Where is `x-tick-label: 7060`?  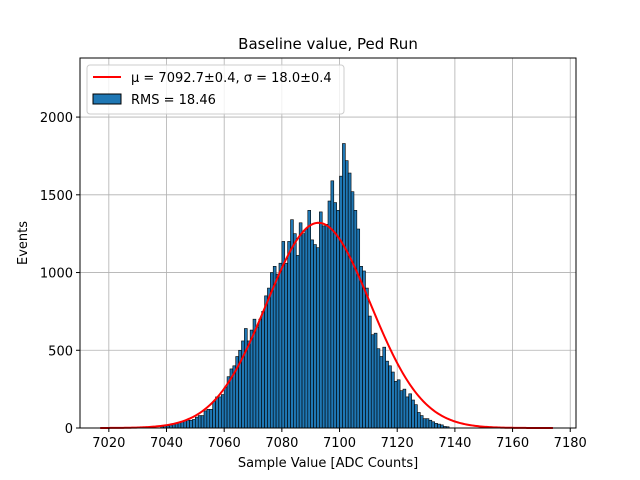
x-tick-label: 7060 is located at coordinates (224, 443).